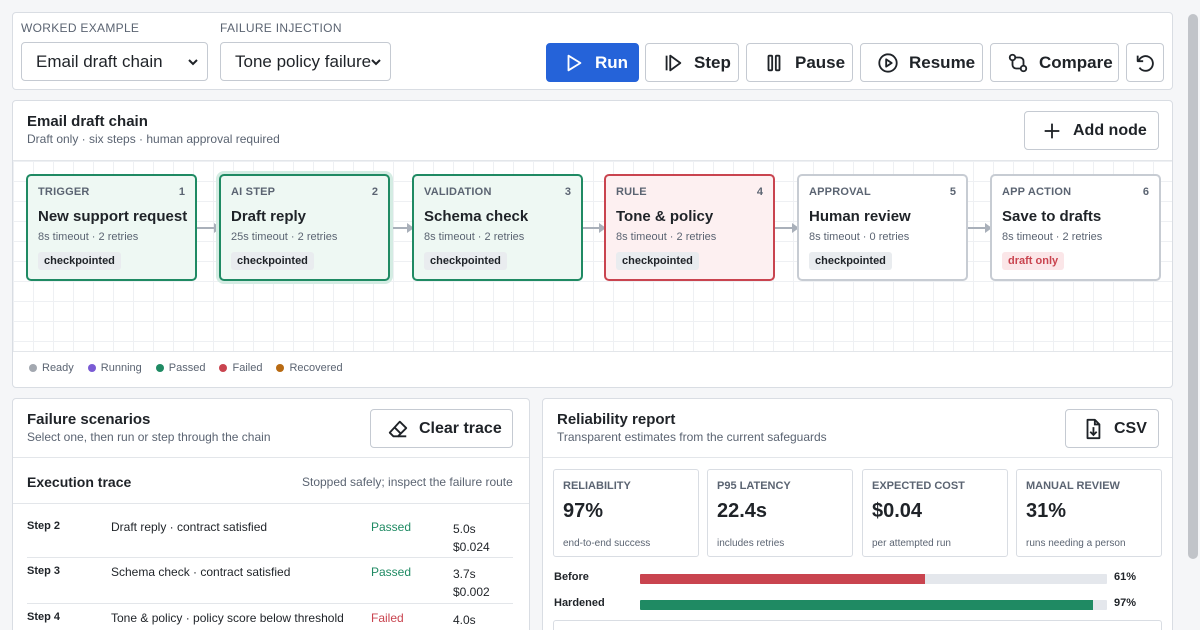 This screenshot has height=630, width=1200. Describe the element at coordinates (612, 62) in the screenshot. I see `run-button-label: Run` at that location.